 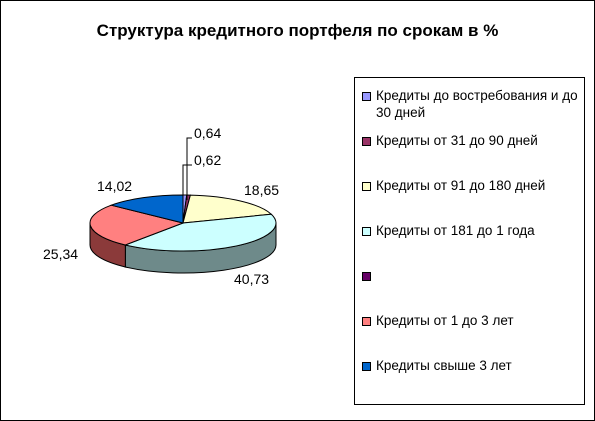 What do you see at coordinates (461, 185) in the screenshot?
I see `legend-label-2: Кредиты от 91 до 180 дней` at bounding box center [461, 185].